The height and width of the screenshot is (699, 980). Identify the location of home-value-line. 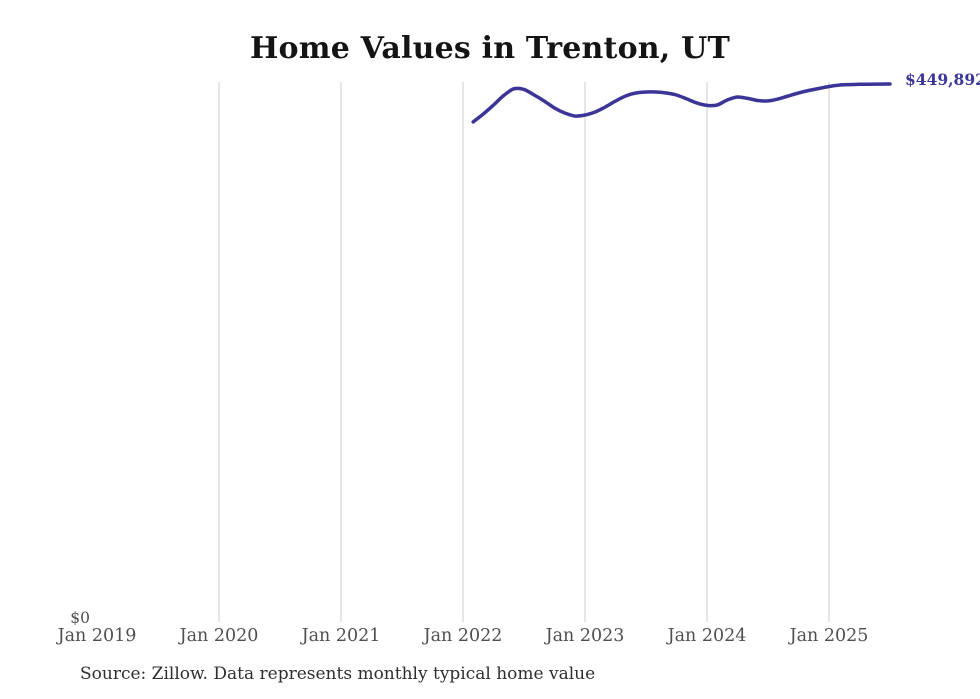
(681, 103).